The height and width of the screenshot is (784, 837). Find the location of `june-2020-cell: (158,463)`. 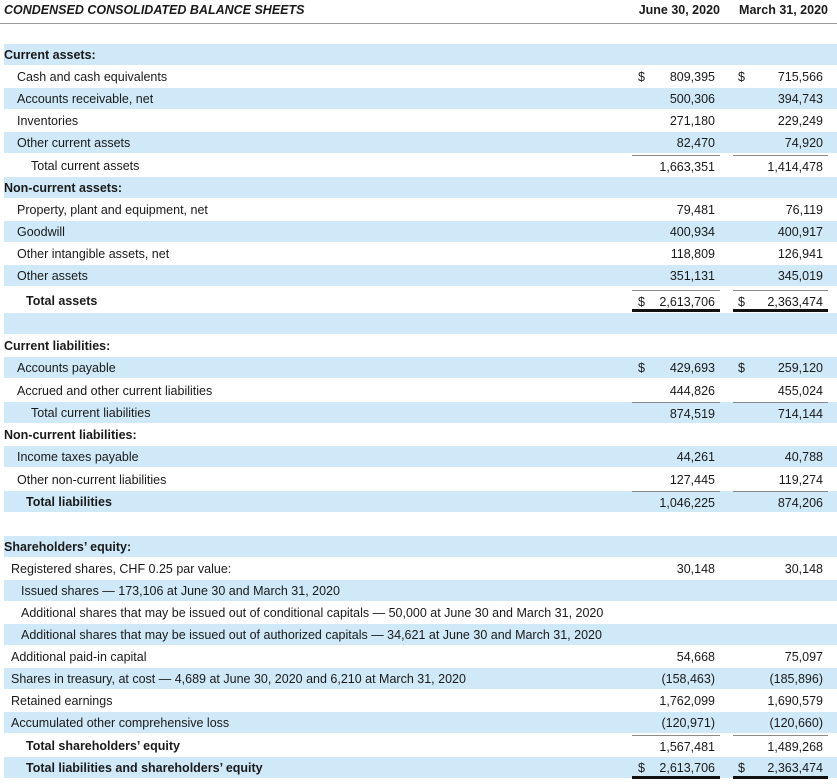

june-2020-cell: (158,463) is located at coordinates (676, 679).